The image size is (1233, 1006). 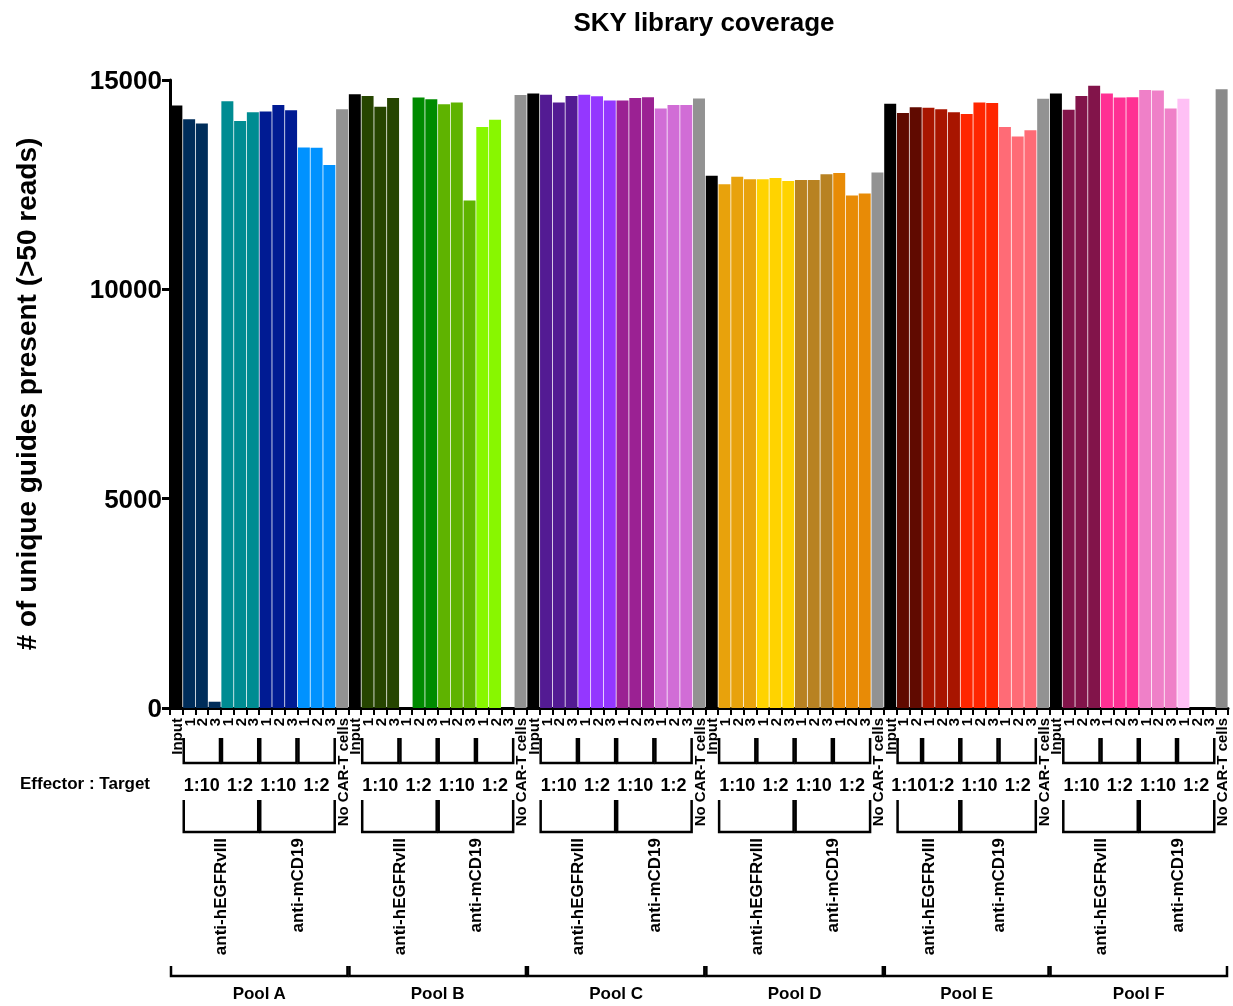 What do you see at coordinates (85, 783) in the screenshot?
I see `text: Effector : Target` at bounding box center [85, 783].